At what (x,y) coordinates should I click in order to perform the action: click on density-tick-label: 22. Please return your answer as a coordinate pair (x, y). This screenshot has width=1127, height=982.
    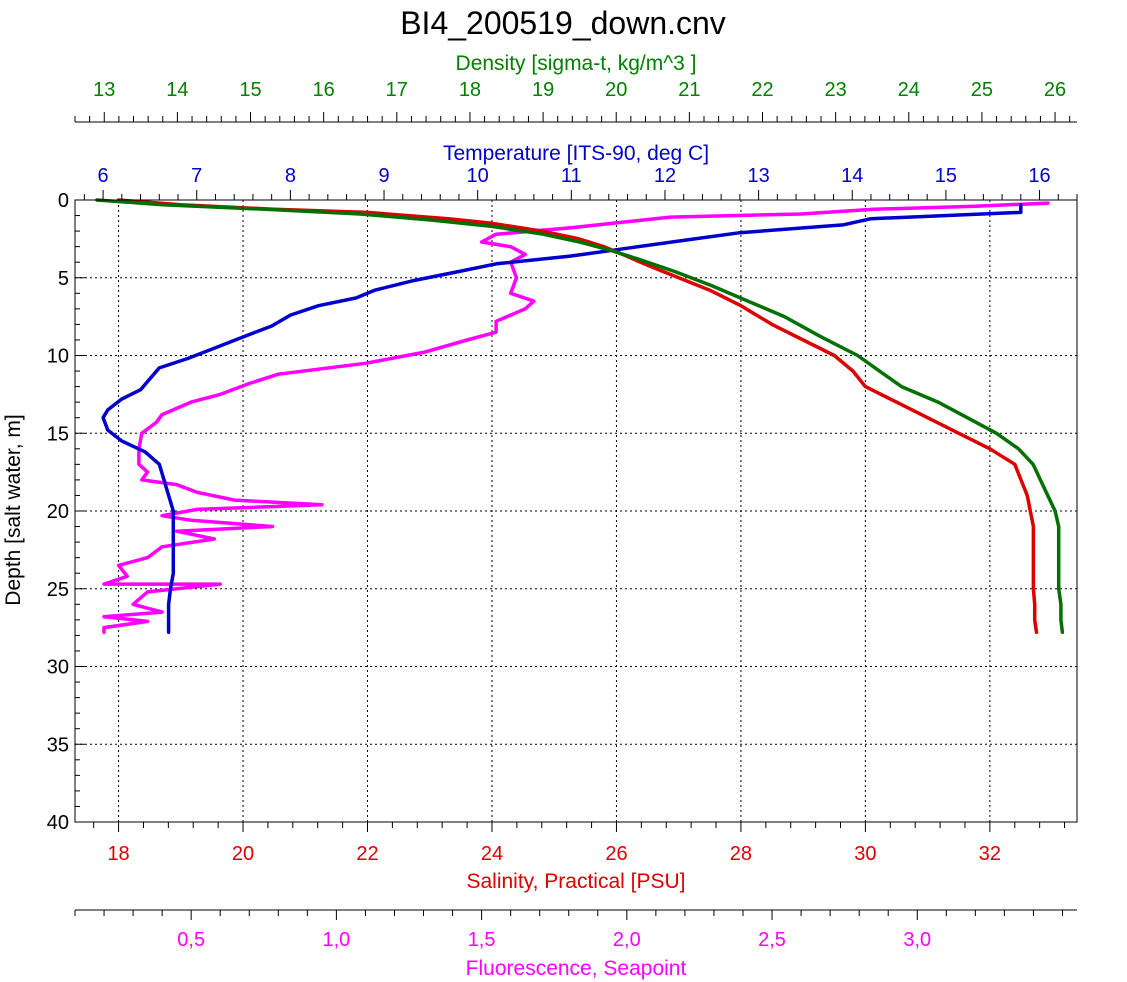
    Looking at the image, I should click on (762, 90).